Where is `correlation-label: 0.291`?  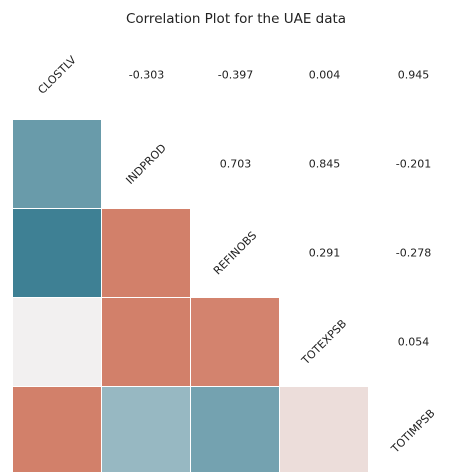
correlation-label: 0.291 is located at coordinates (325, 253).